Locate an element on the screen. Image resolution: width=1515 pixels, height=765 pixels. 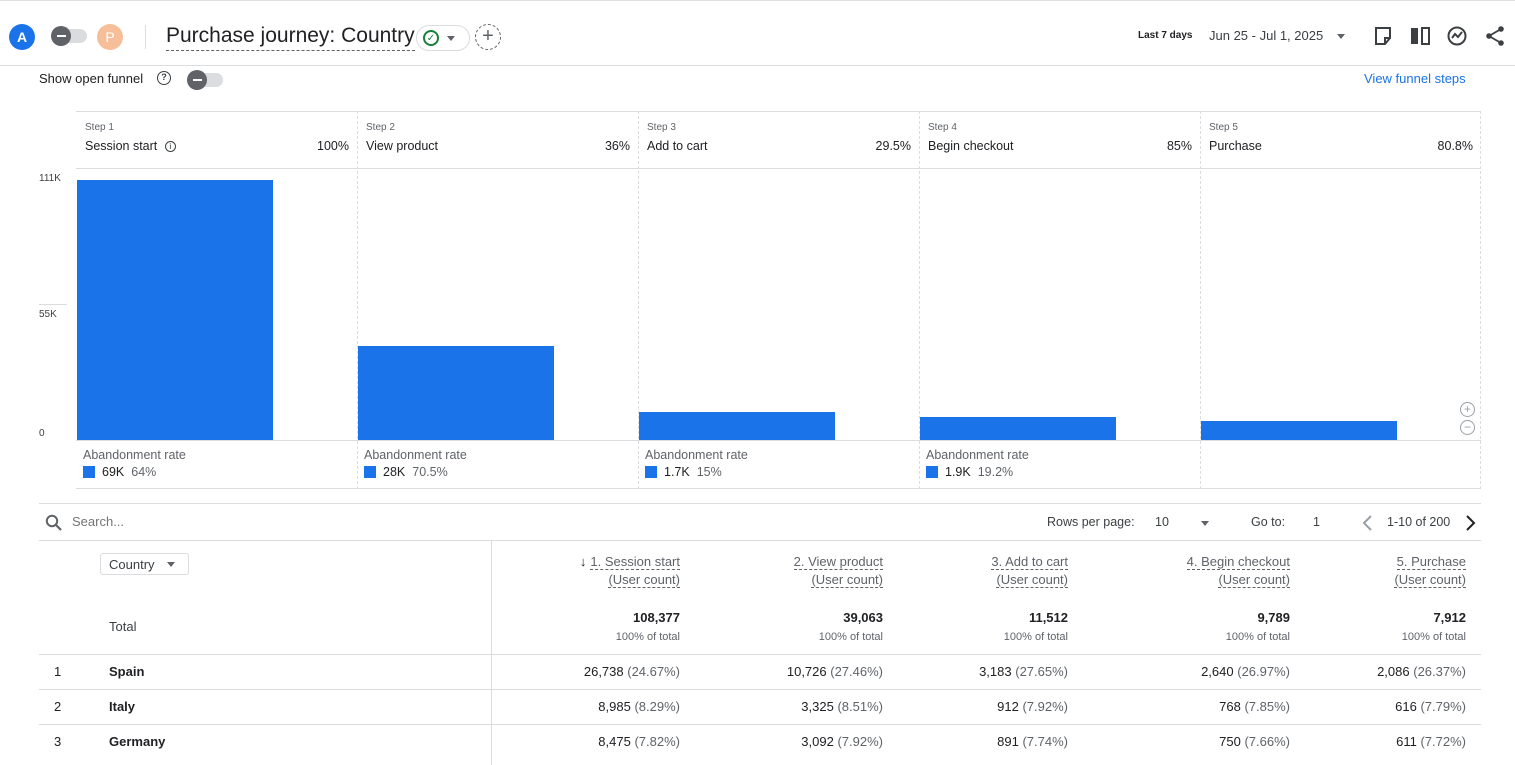
funnel-step-header: Step 5 Purchase 80.8% is located at coordinates (1340, 139).